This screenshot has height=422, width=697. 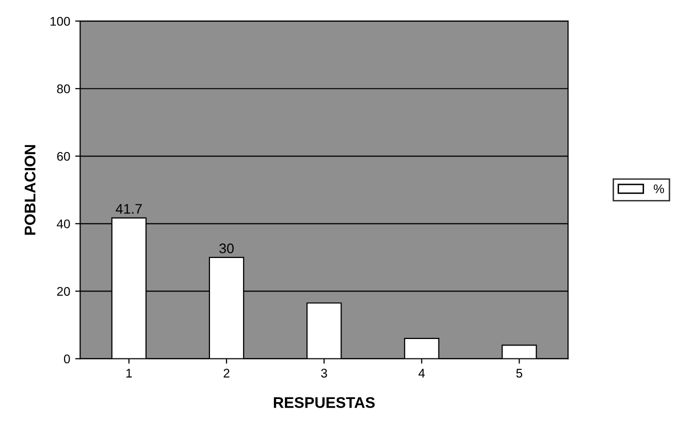 What do you see at coordinates (63, 223) in the screenshot?
I see `y-tick-label: 40` at bounding box center [63, 223].